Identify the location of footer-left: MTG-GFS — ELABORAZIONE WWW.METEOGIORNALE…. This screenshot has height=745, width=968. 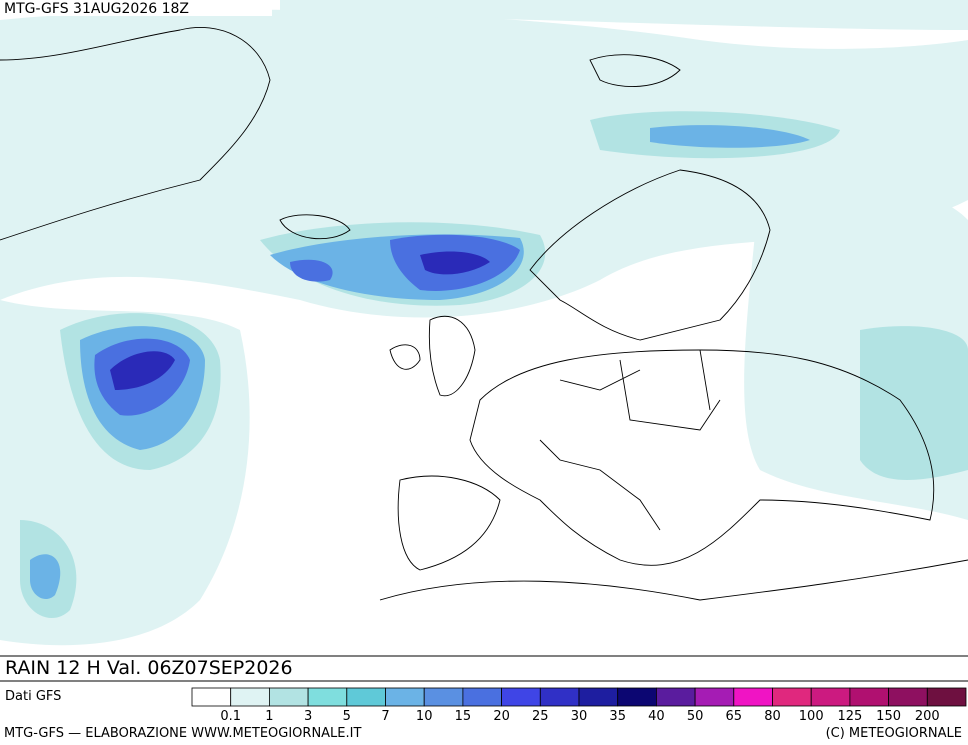
(182, 733).